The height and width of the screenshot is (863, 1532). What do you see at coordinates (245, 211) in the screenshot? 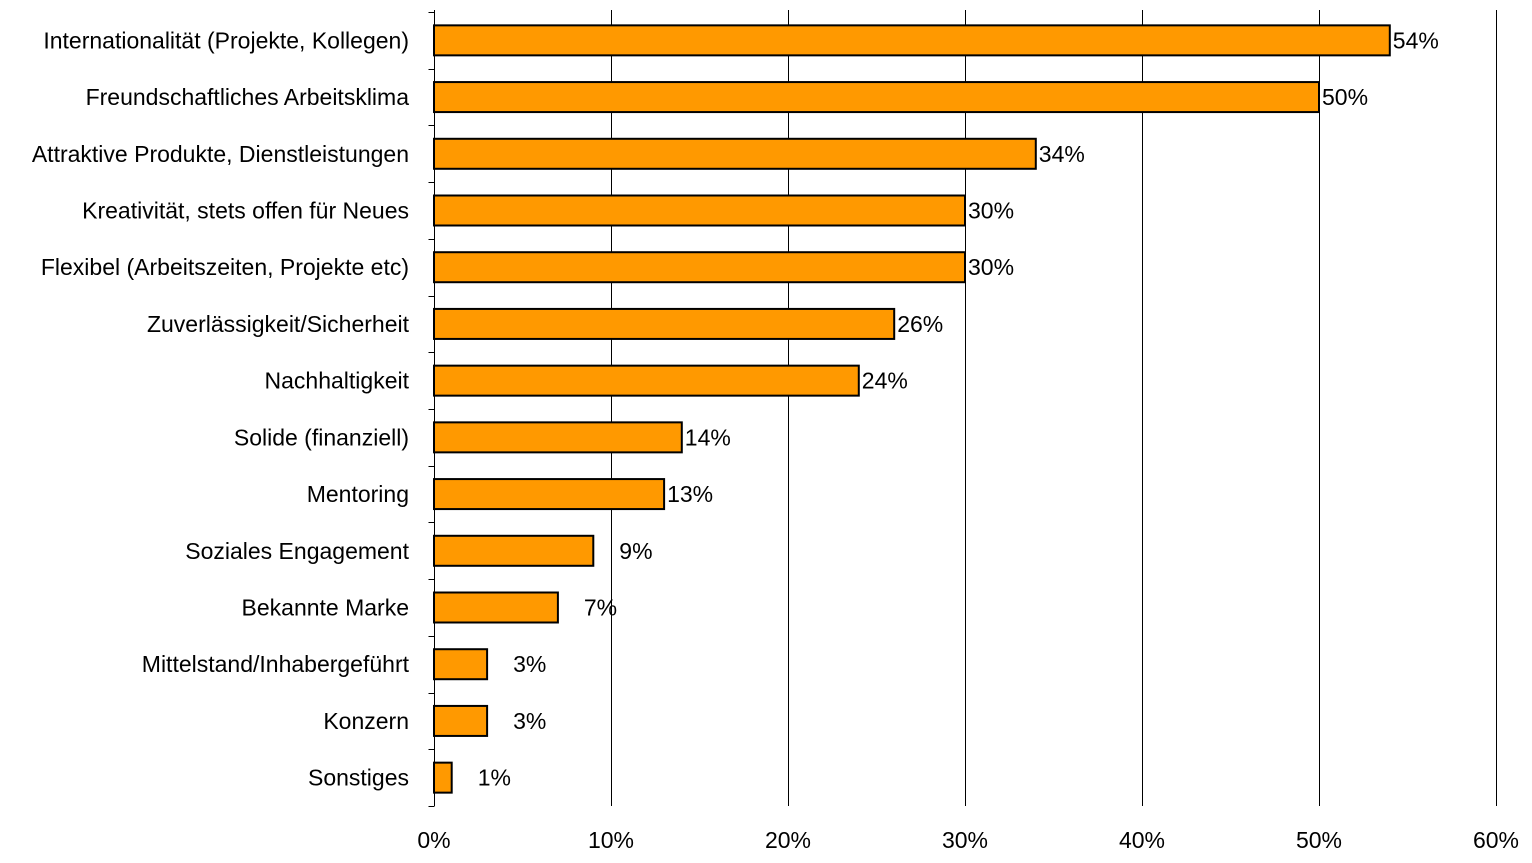
I see `category-label: Kreativität, stets offen für Neues` at bounding box center [245, 211].